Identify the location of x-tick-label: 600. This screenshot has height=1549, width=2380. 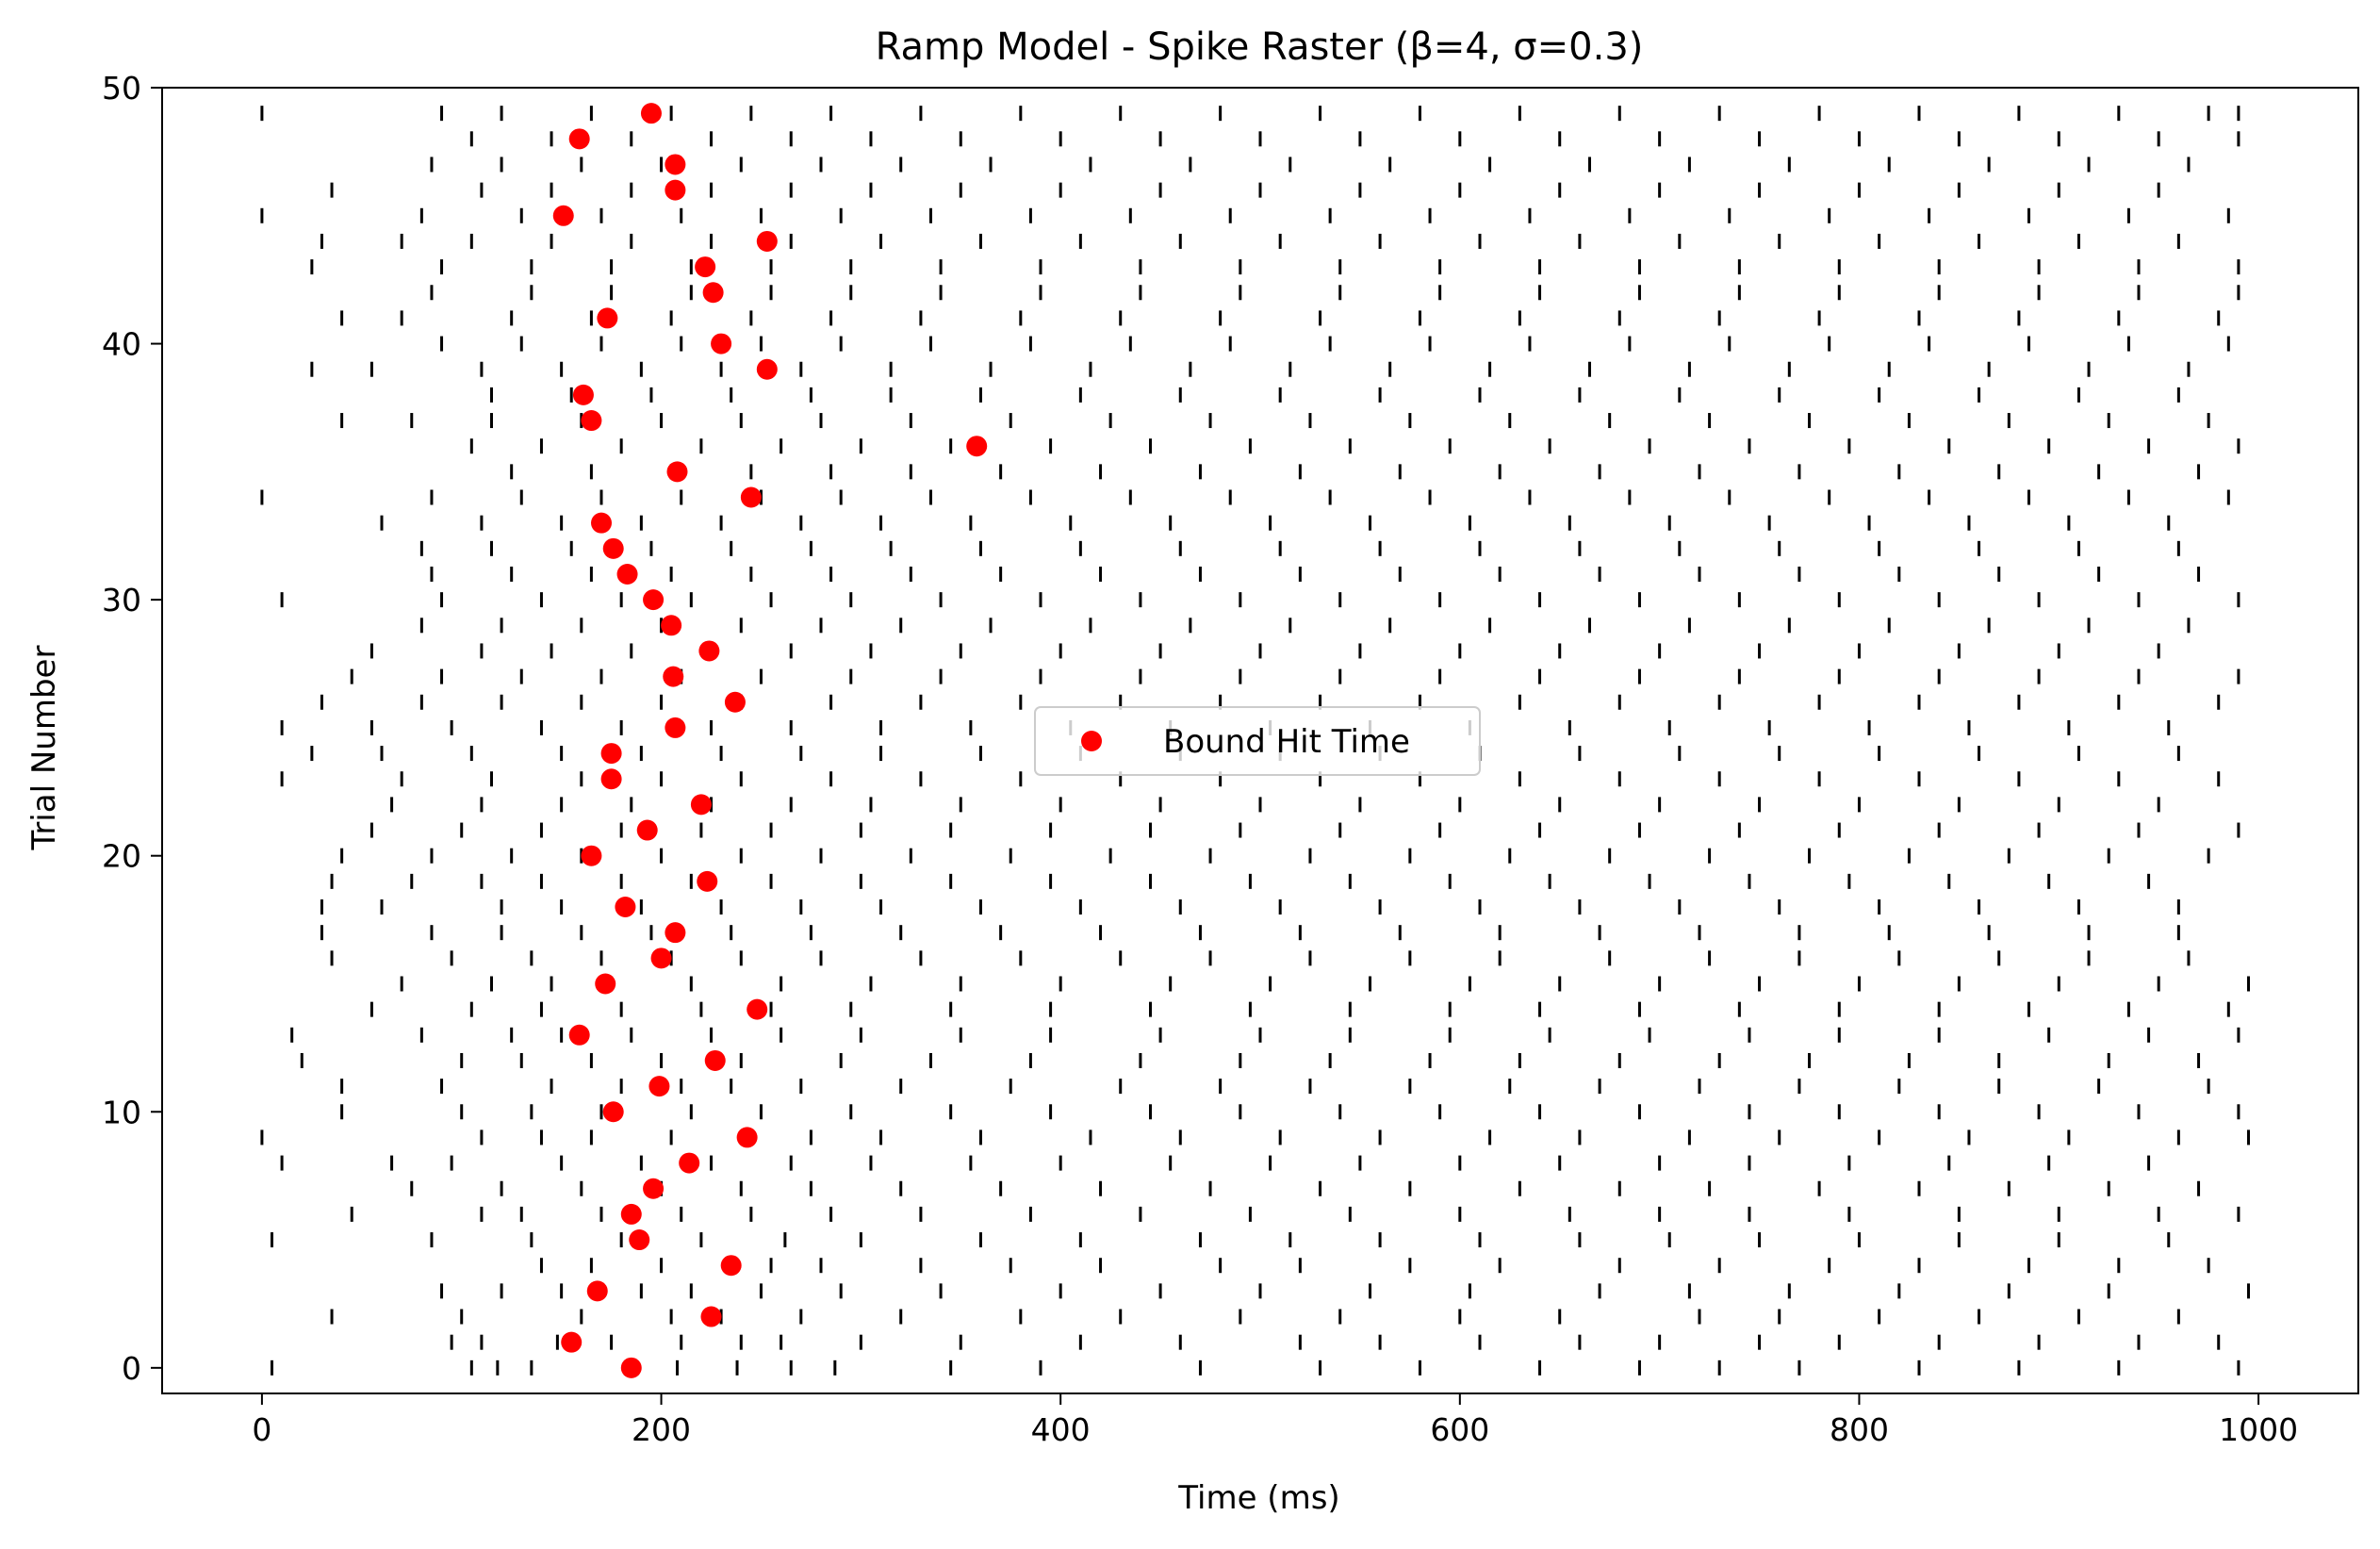
(1459, 1430).